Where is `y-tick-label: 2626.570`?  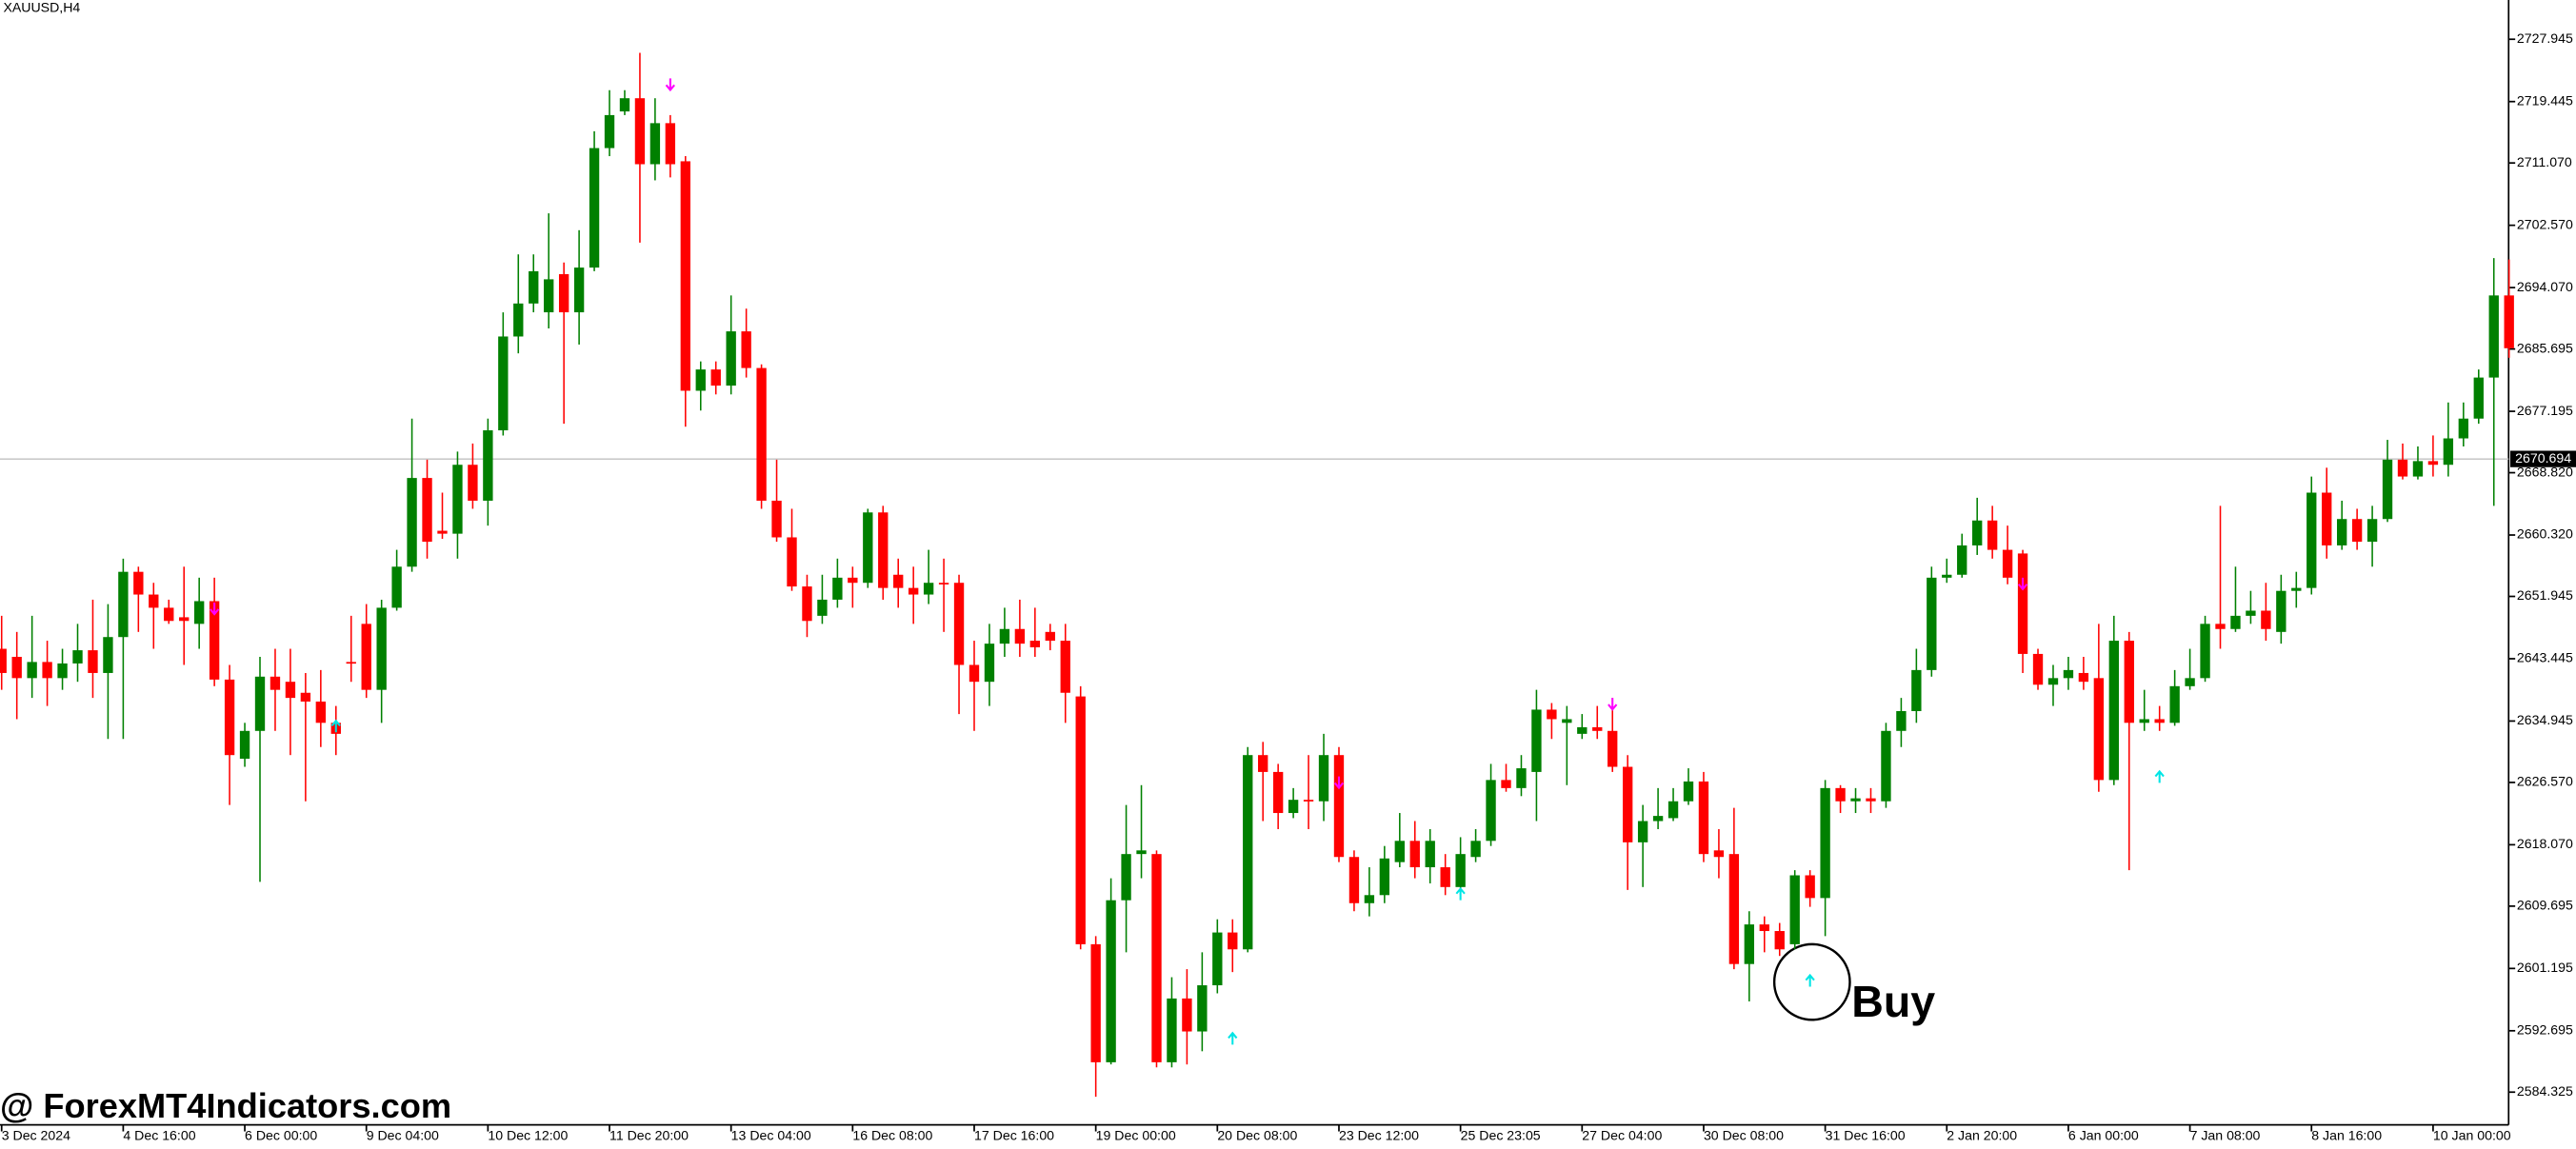 y-tick-label: 2626.570 is located at coordinates (2545, 782).